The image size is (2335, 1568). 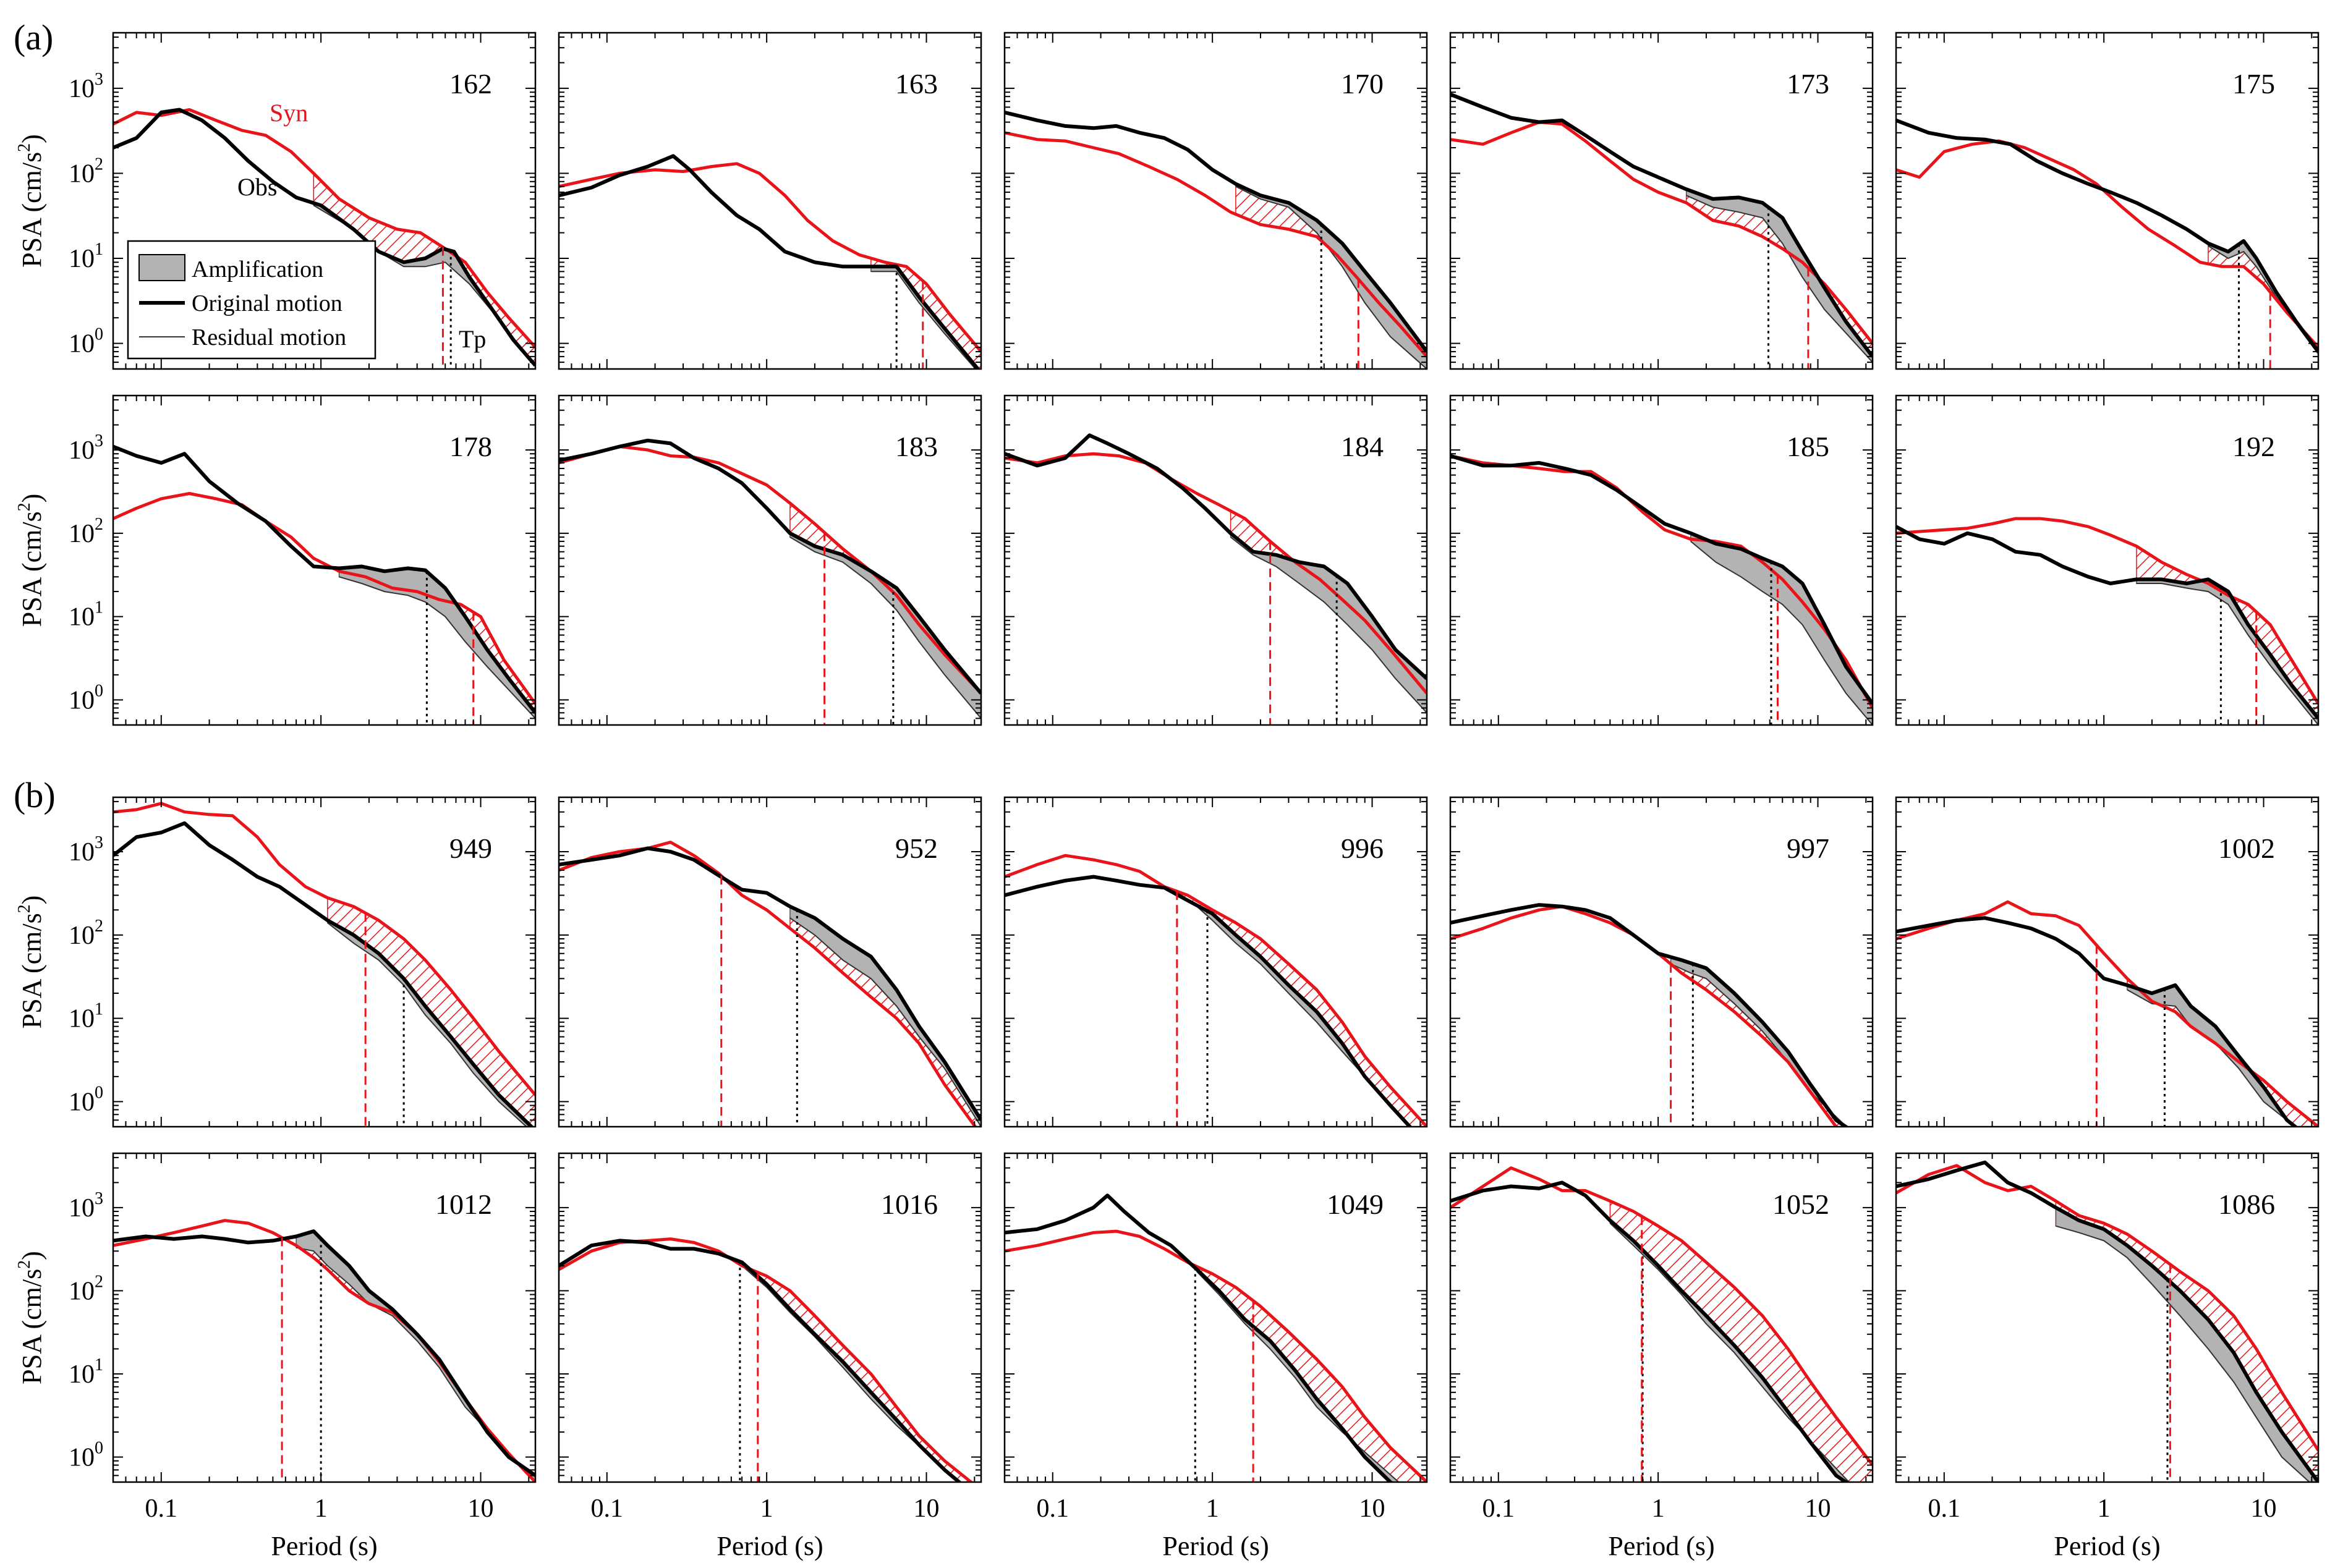 I want to click on panel-label-1049: 1049, so click(x=1355, y=1205).